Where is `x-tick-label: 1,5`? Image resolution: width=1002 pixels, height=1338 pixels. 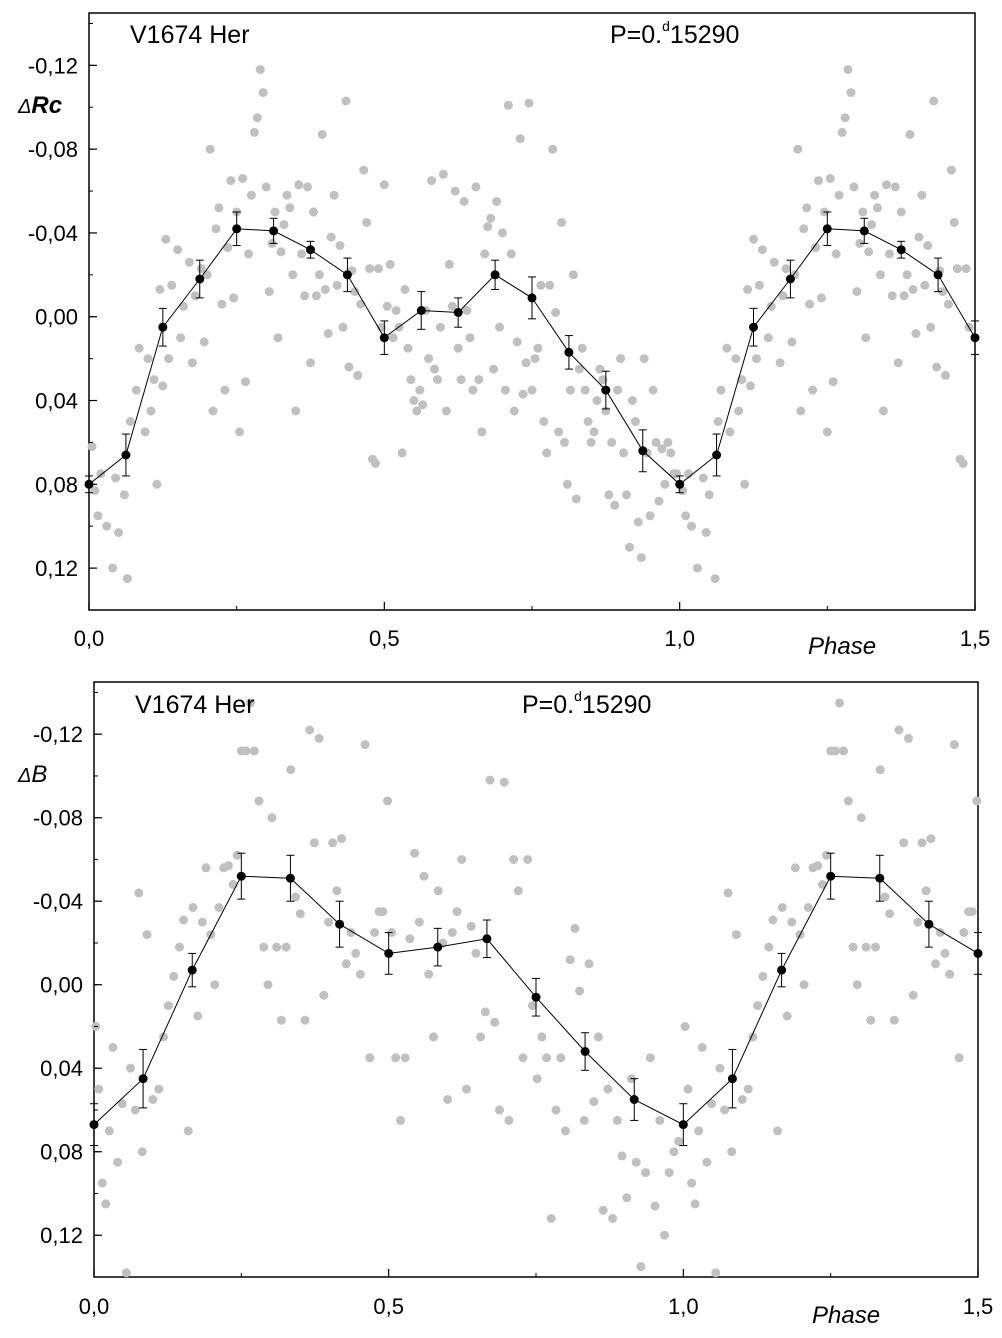
x-tick-label: 1,5 is located at coordinates (978, 1306).